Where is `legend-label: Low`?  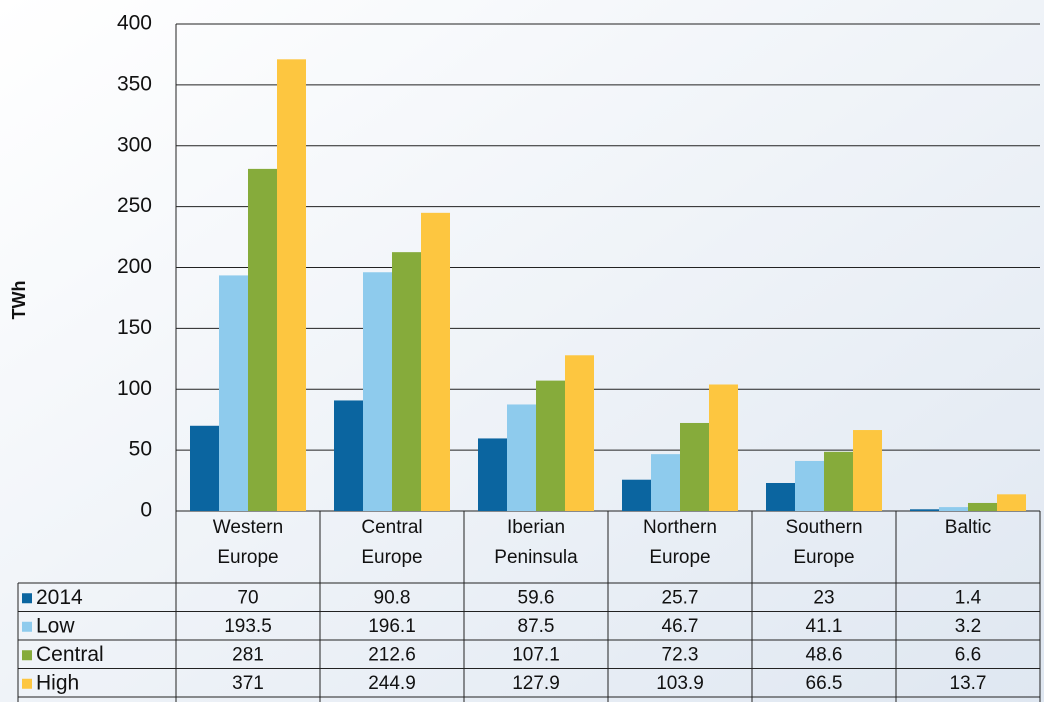 legend-label: Low is located at coordinates (55, 625).